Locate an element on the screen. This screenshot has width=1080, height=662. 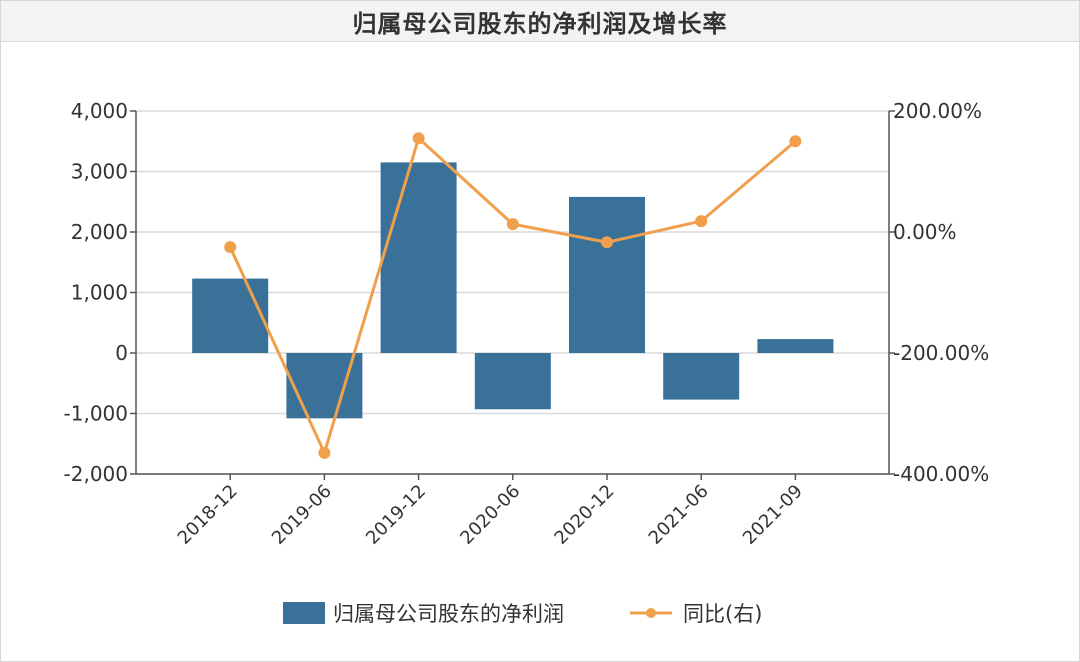
legend: 归属母公司股东的净利润 同比(右) is located at coordinates (522, 614).